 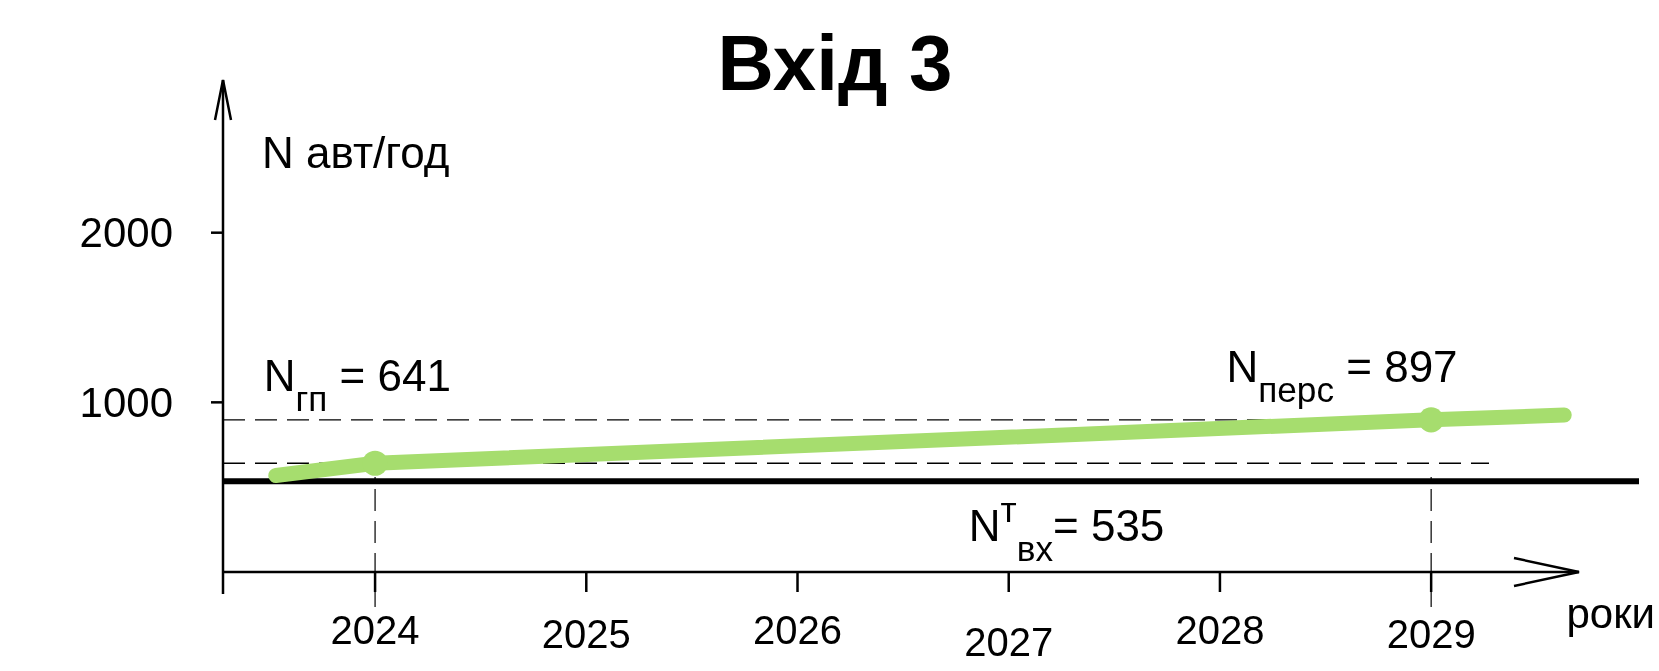 I want to click on ref-line-label: N$^{т}$$_{вх}$= 535, so click(x=1066, y=528).